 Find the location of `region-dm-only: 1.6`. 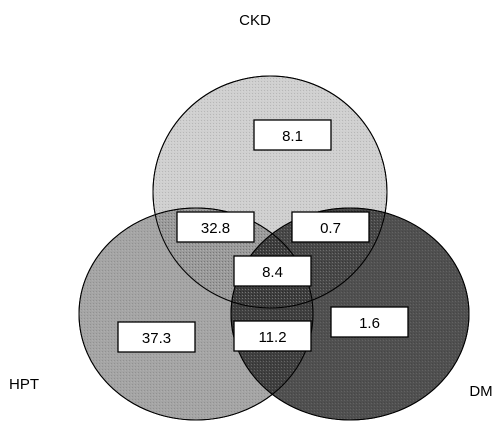

region-dm-only: 1.6 is located at coordinates (369, 322).